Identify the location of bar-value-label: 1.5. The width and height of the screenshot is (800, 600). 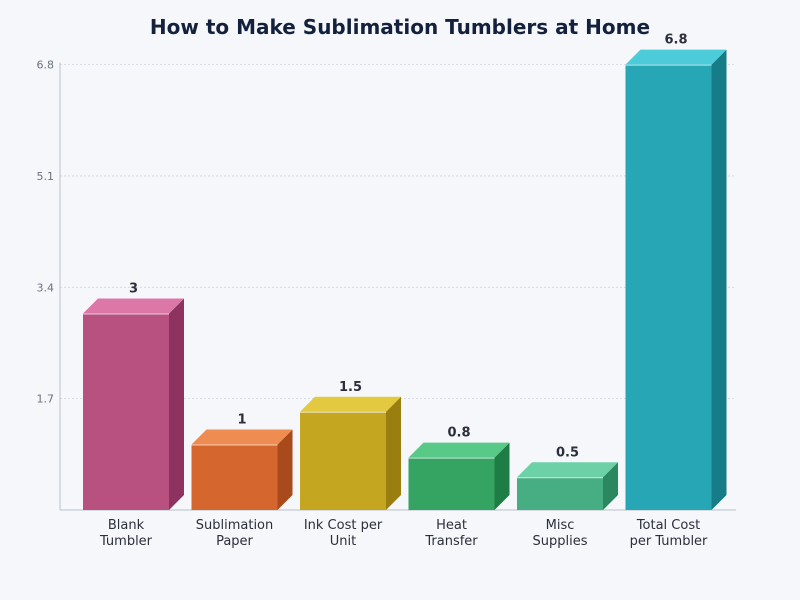
(350, 387).